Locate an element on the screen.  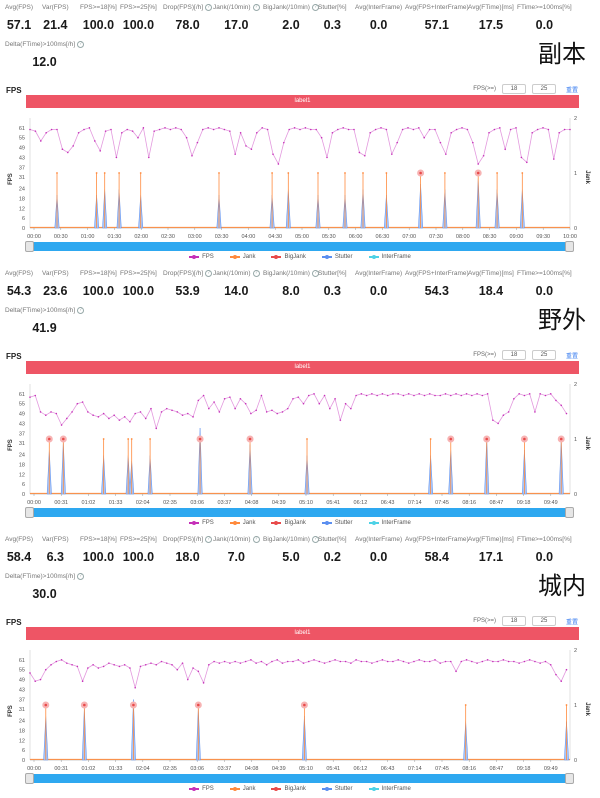
stat-label: FPS>=18[%] is located at coordinates (98, 273).